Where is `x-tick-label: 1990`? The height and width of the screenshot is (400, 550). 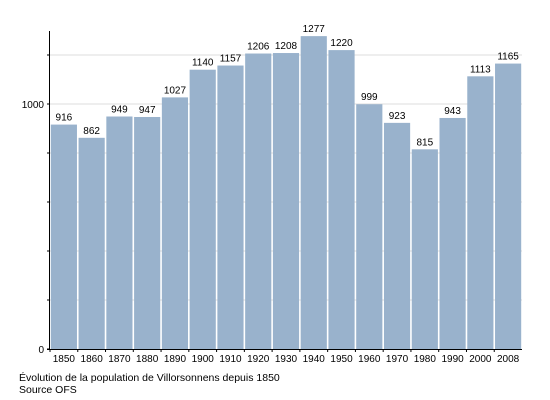 x-tick-label: 1990 is located at coordinates (452, 359).